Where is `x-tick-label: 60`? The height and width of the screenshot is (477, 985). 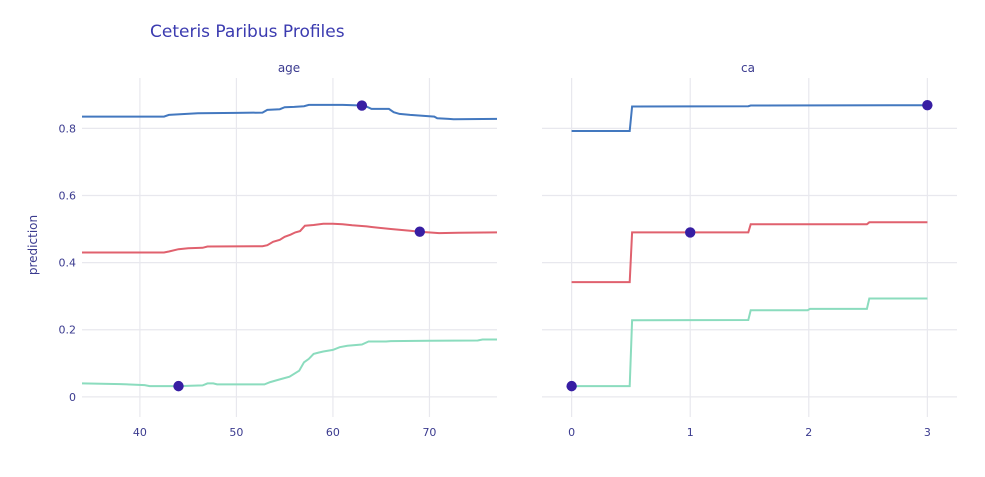 x-tick-label: 60 is located at coordinates (333, 432).